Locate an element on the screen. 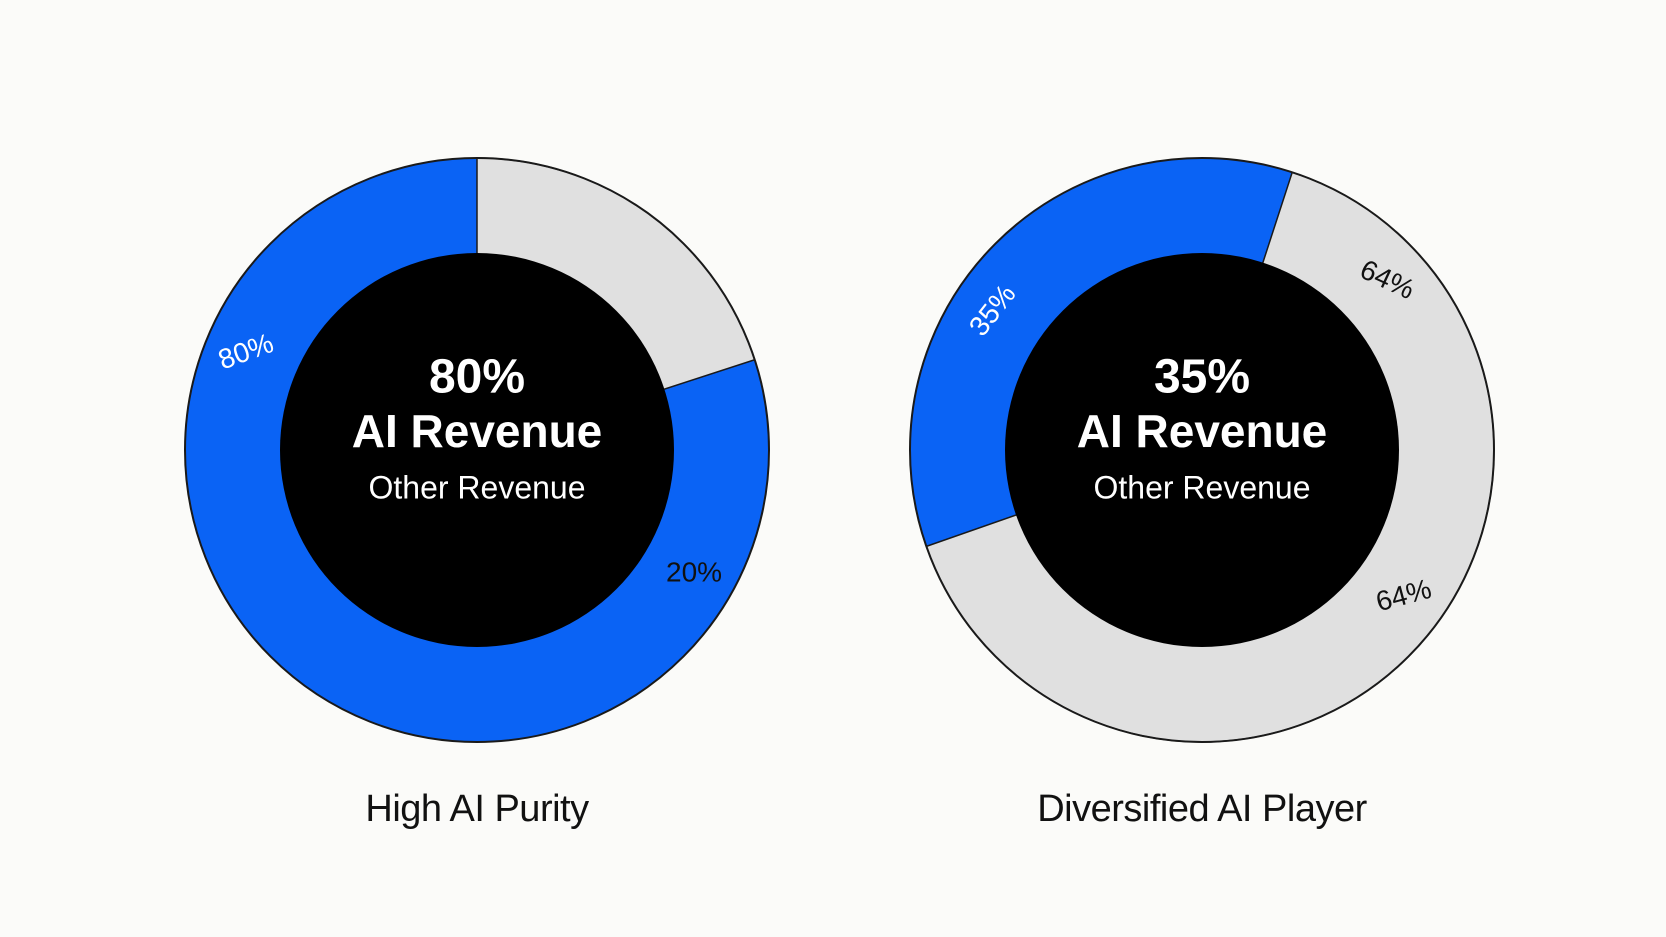 Image resolution: width=1666 pixels, height=937 pixels. center-value: 35% is located at coordinates (1202, 377).